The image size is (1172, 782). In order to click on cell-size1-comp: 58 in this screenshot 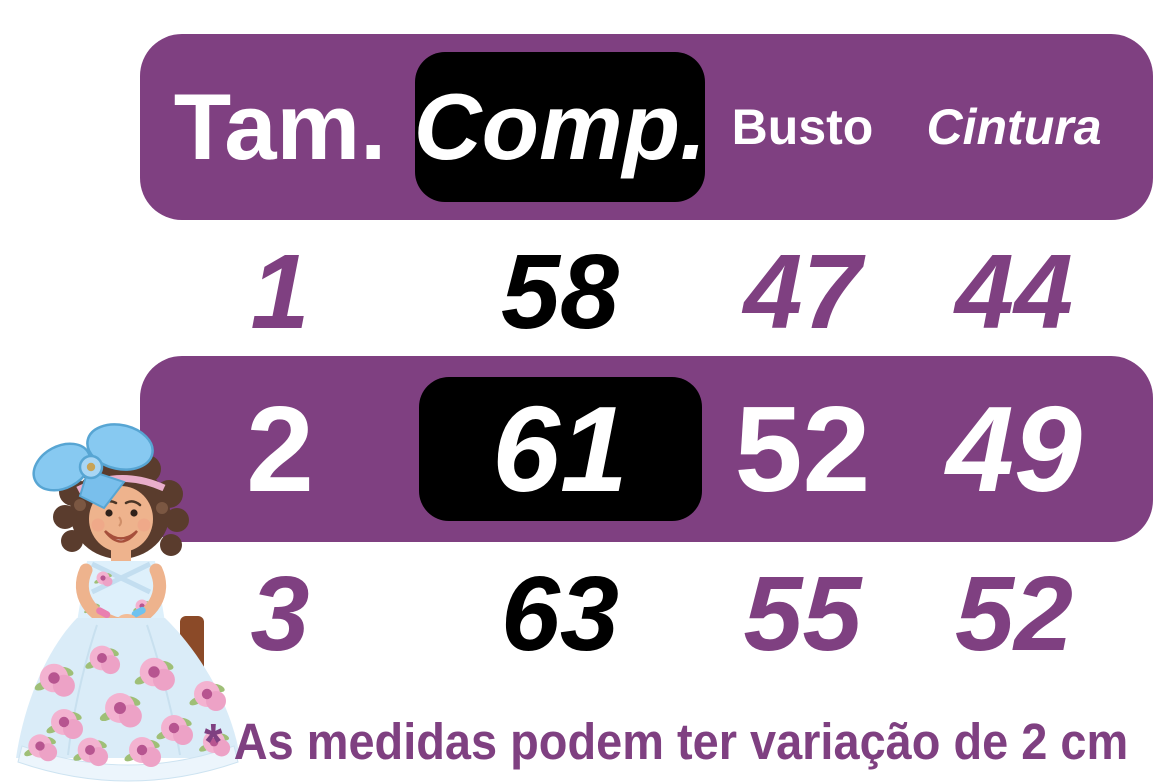, I will do `click(560, 292)`.